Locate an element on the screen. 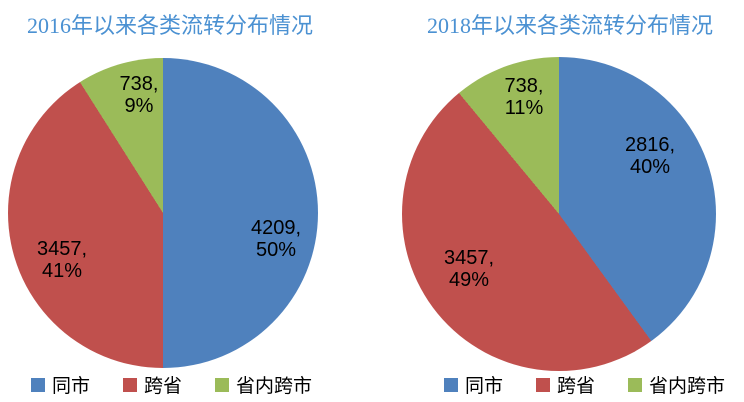 The width and height of the screenshot is (744, 402). data-label-percent: 11% is located at coordinates (524, 108).